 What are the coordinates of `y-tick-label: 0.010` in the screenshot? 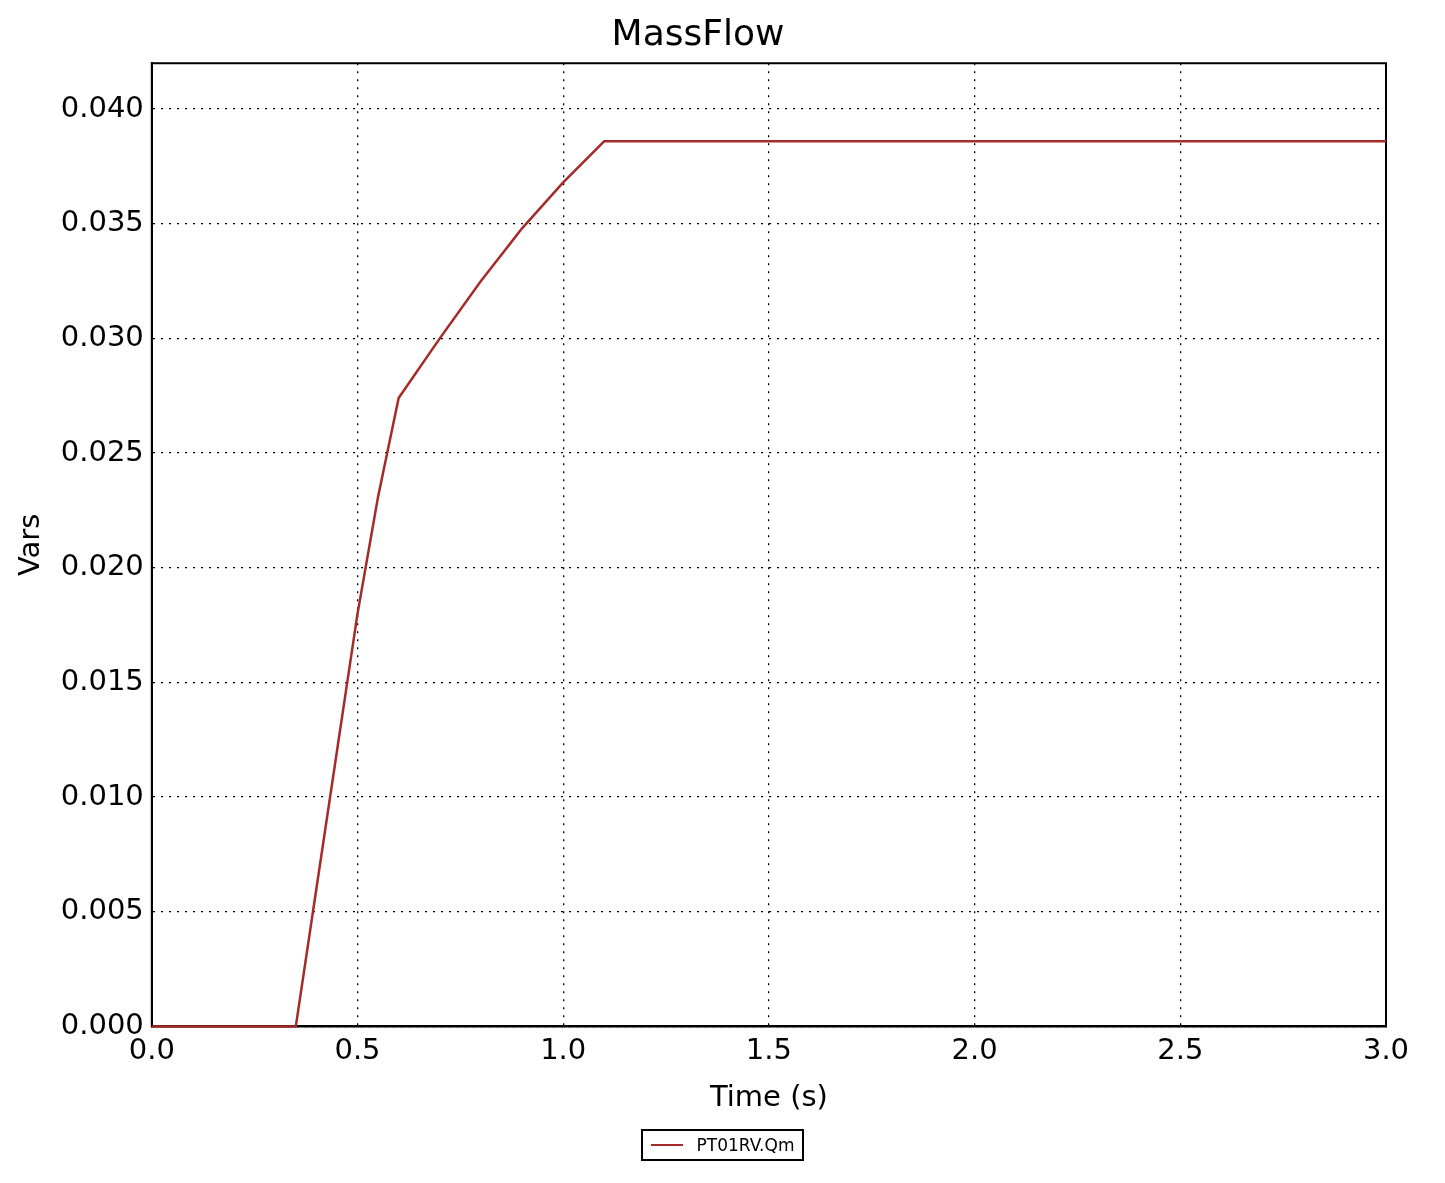 It's located at (102, 794).